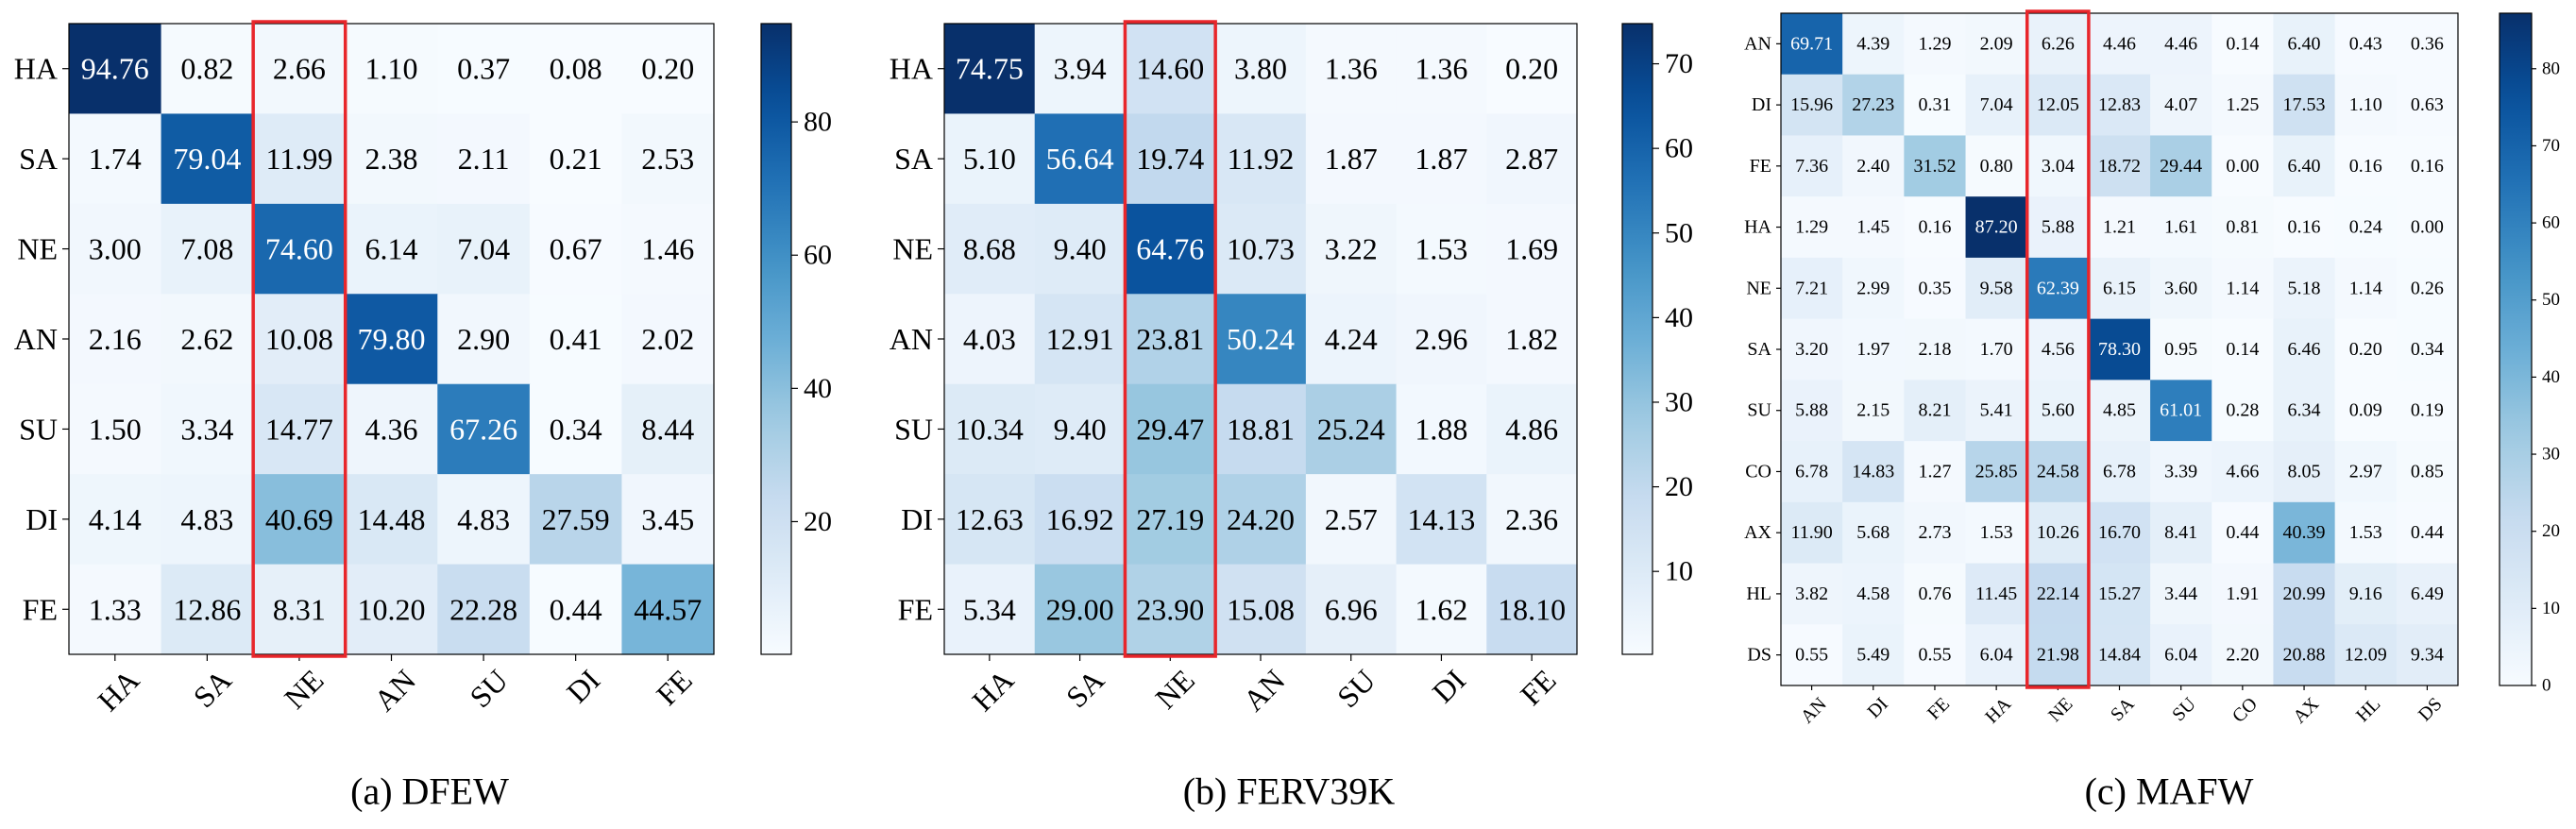 The width and height of the screenshot is (2576, 829). Describe the element at coordinates (1441, 609) in the screenshot. I see `heatmap-cell-label: 1.62` at that location.